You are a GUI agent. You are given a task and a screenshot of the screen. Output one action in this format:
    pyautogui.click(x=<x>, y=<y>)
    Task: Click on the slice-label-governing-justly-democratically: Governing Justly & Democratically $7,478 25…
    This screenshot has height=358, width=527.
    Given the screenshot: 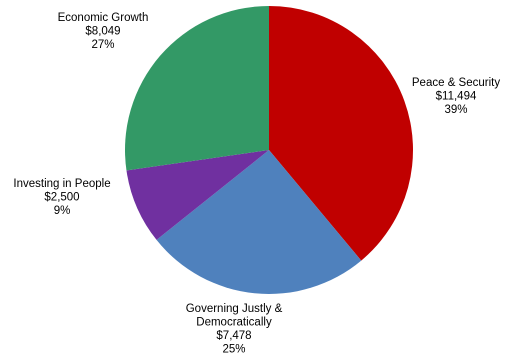 What is the action you would take?
    pyautogui.click(x=234, y=329)
    